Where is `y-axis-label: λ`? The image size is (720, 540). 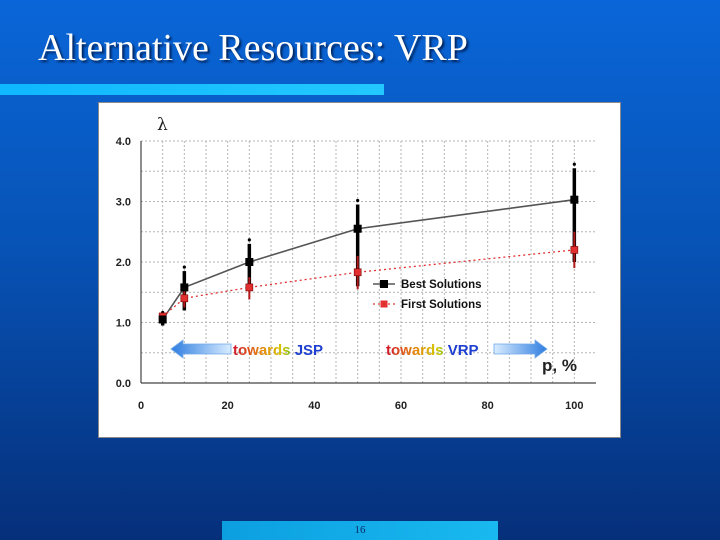 y-axis-label: λ is located at coordinates (162, 125).